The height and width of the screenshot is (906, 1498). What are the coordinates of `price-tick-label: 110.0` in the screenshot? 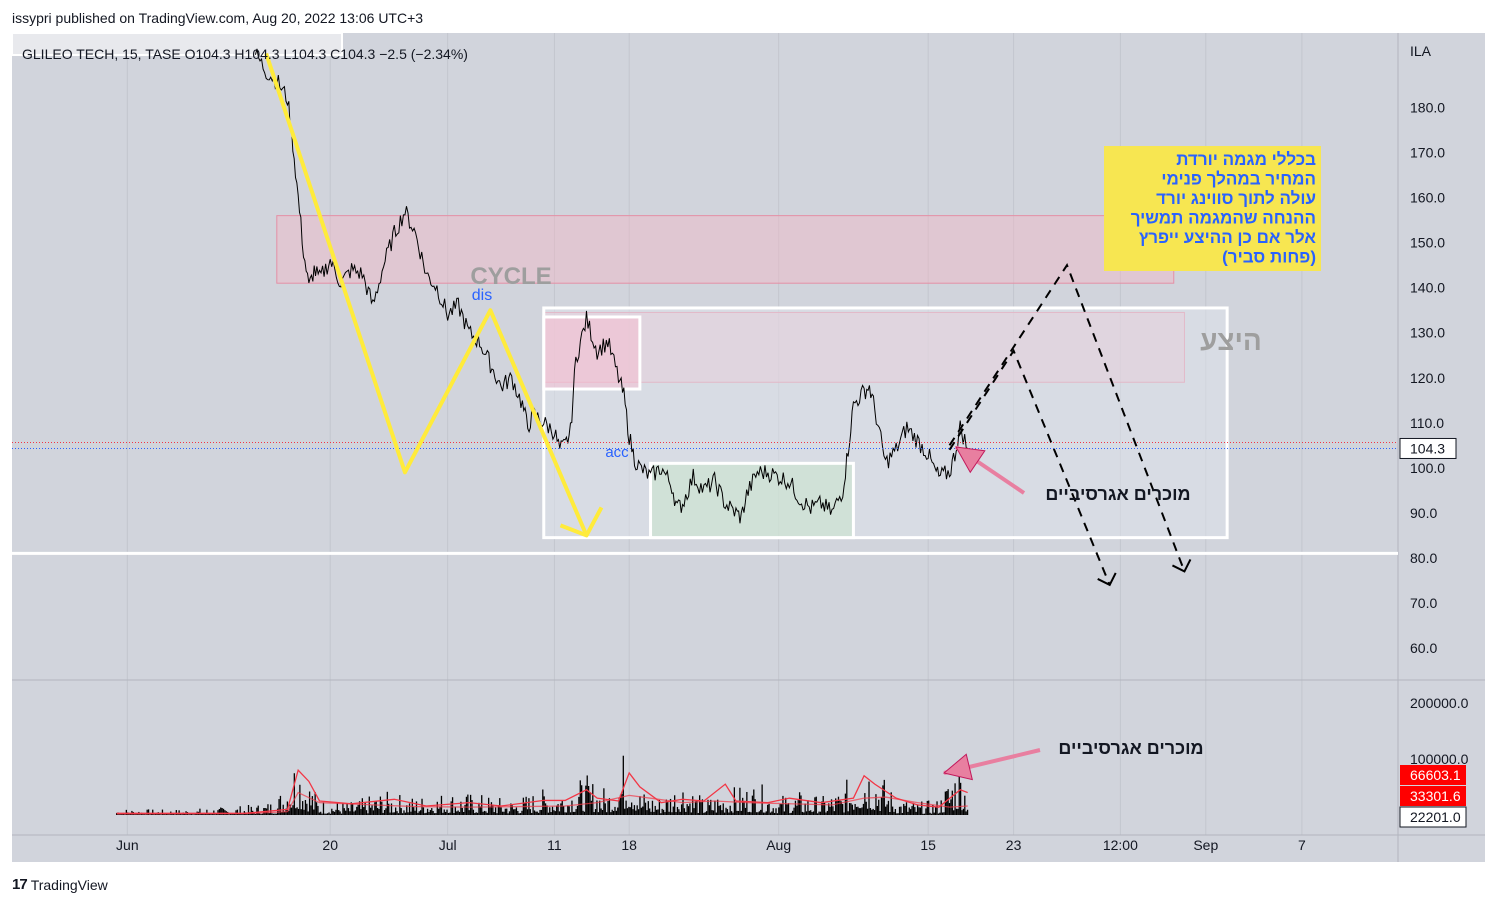 It's located at (1427, 423).